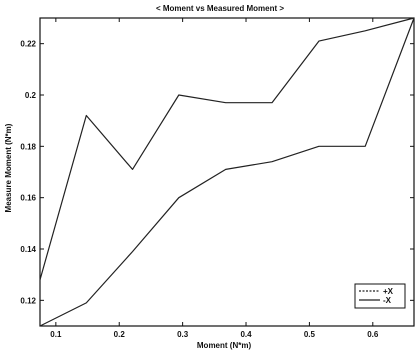 Image resolution: width=417 pixels, height=352 pixels. Describe the element at coordinates (28, 146) in the screenshot. I see `y-tick-label: 0.18` at that location.